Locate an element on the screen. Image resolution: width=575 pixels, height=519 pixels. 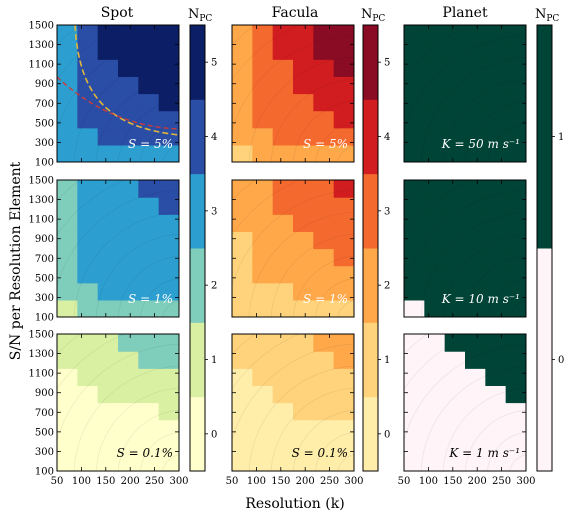
colorbar-tick-label: 2 is located at coordinates (214, 286).